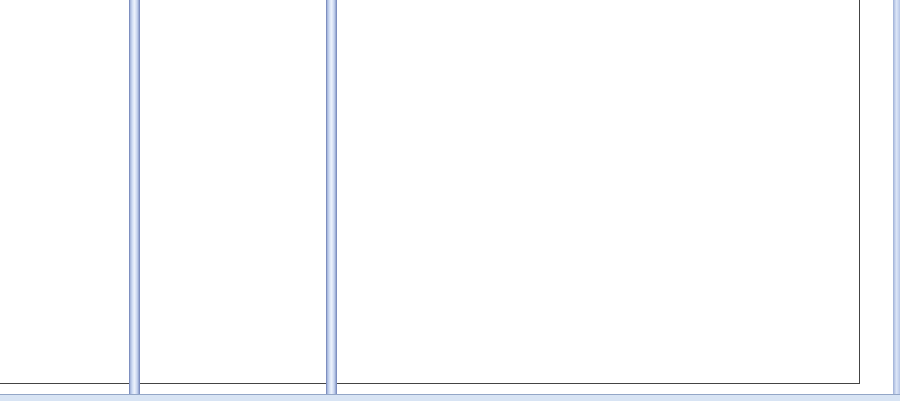 Image resolution: width=900 pixels, height=401 pixels. Describe the element at coordinates (142, 7) in the screenshot. I see `weekly-panel-title` at that location.